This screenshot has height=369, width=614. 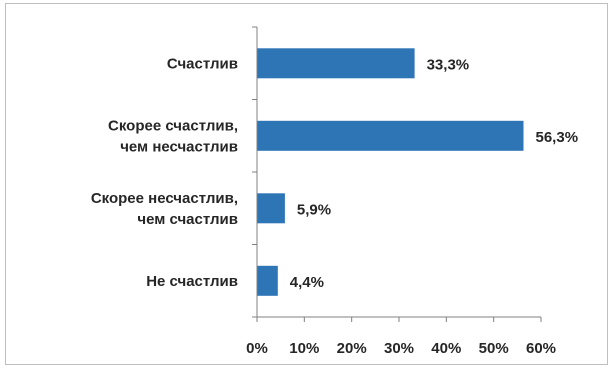 I want to click on category-label-1-1: чем несчастлив, so click(x=179, y=146).